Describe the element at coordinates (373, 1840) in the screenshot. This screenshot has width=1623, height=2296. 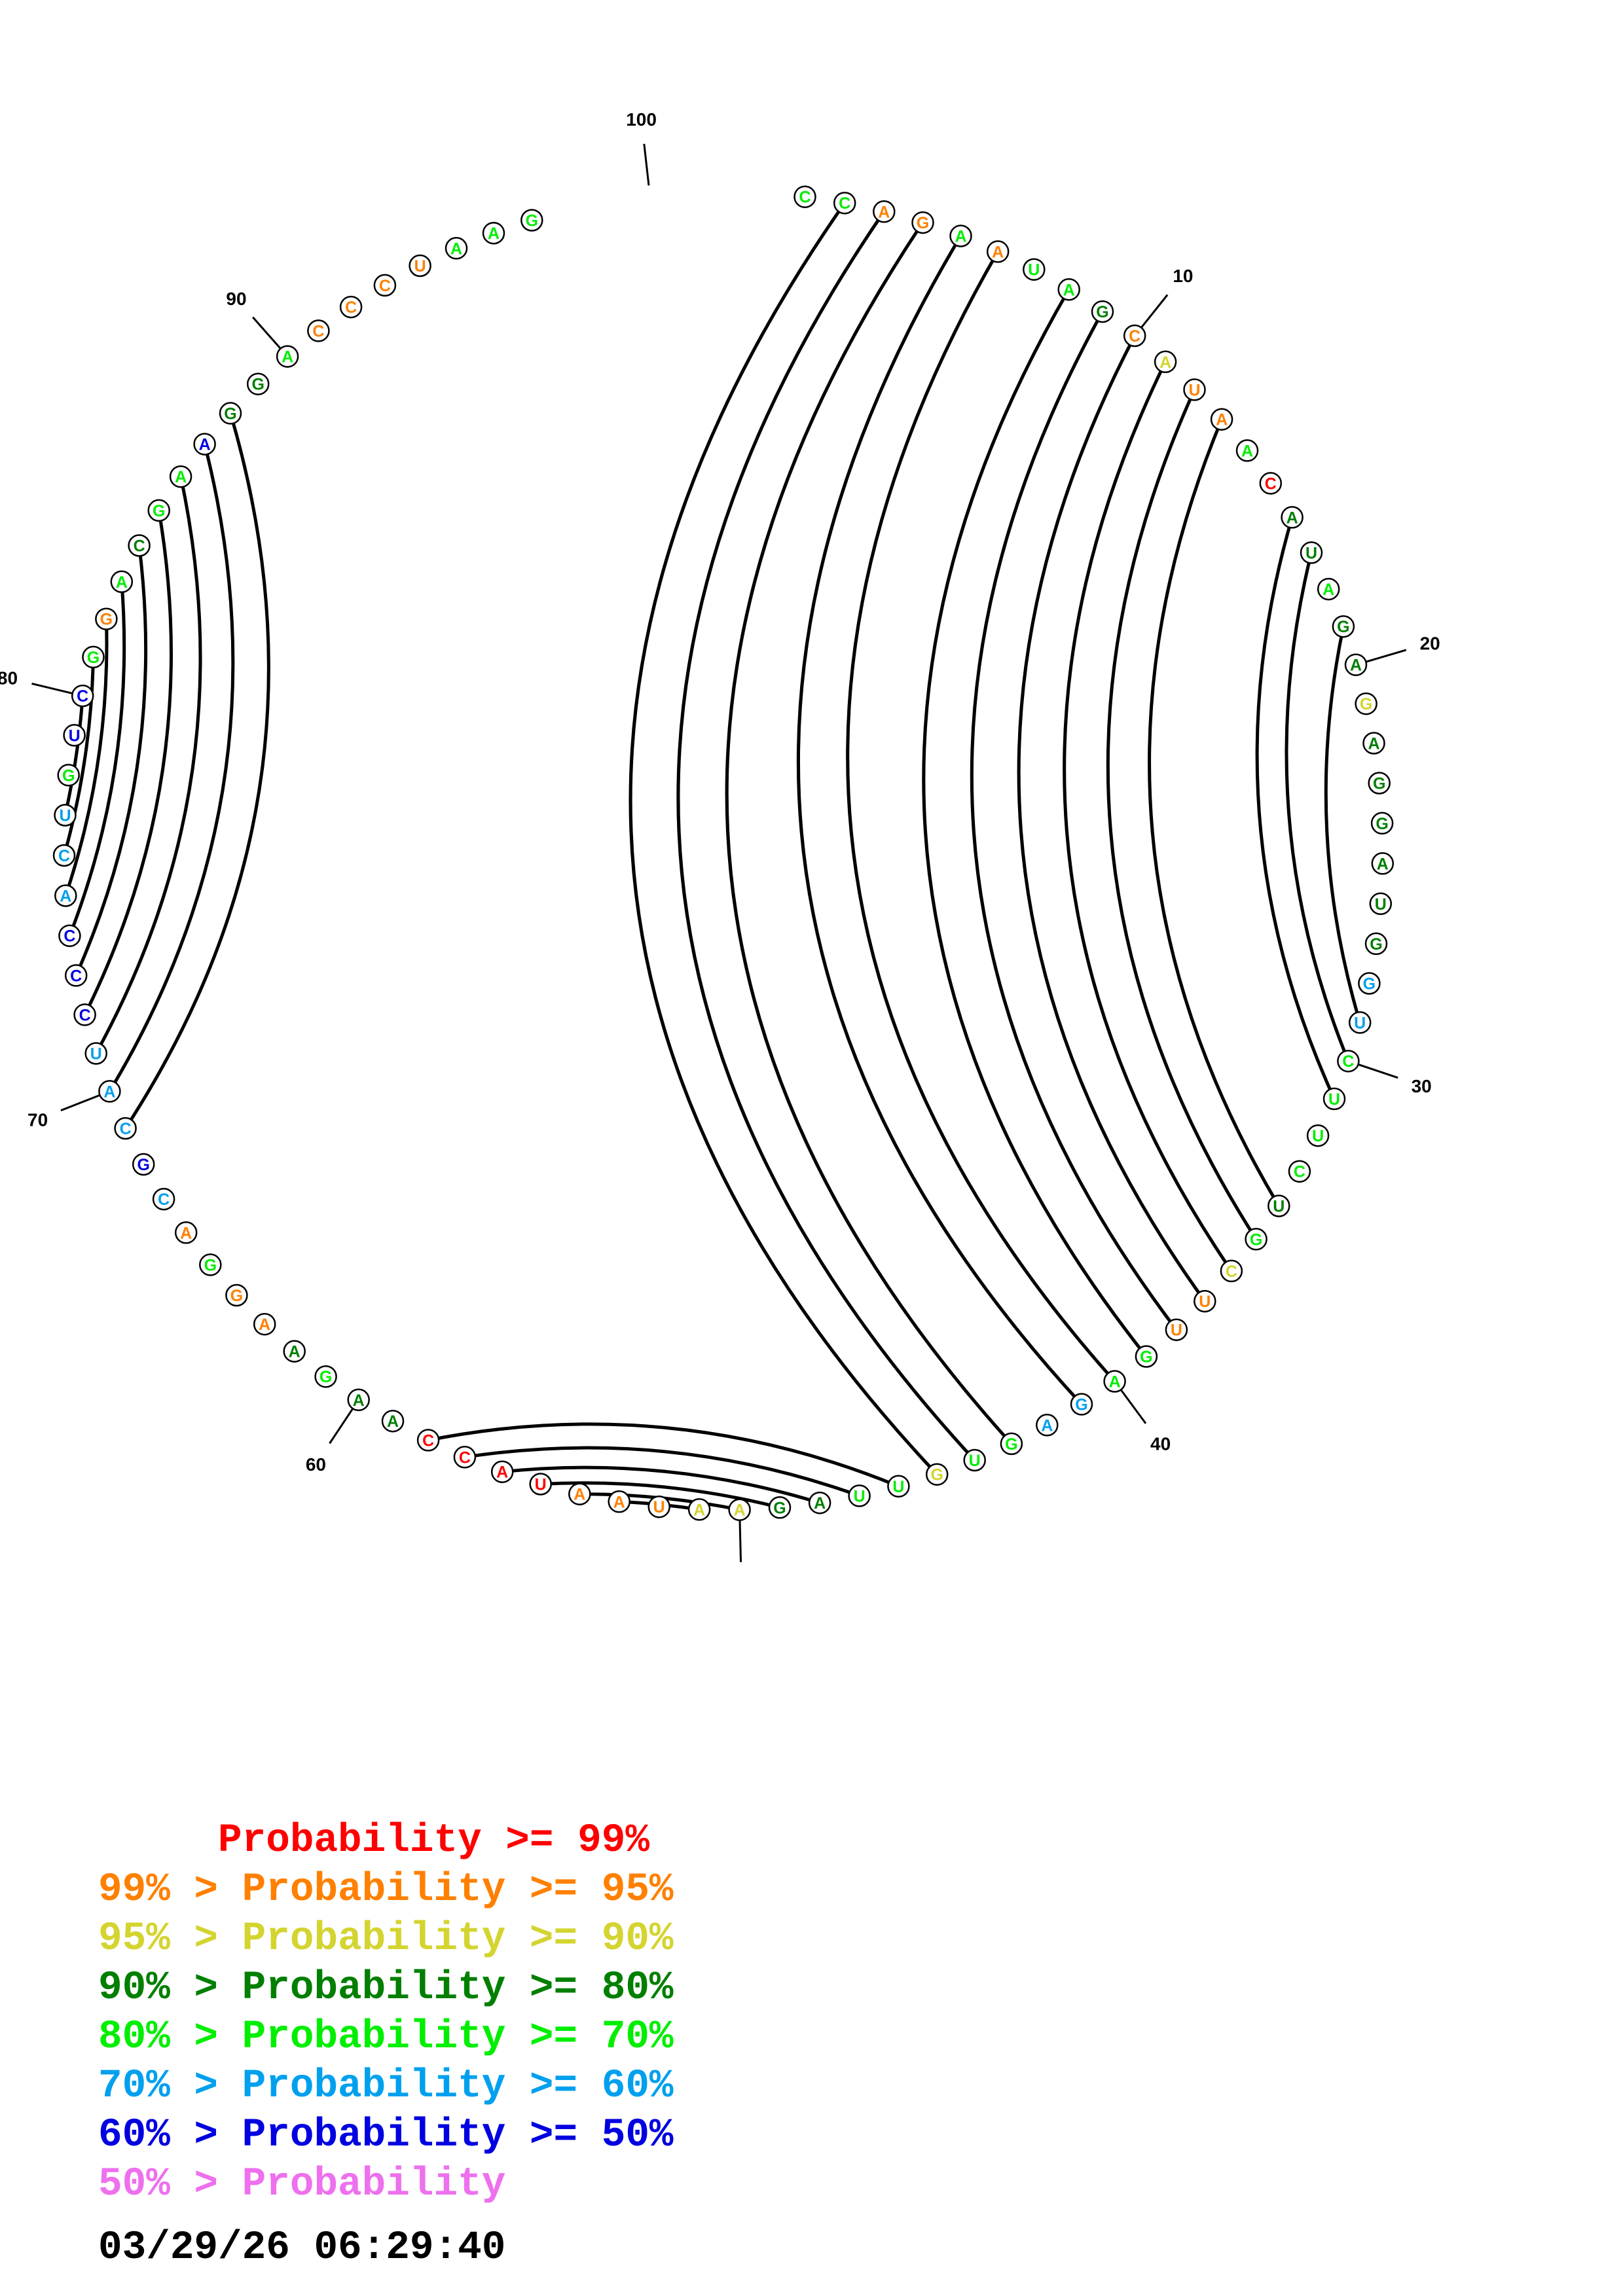
I see `legend-entry: Probability >= 99%` at that location.